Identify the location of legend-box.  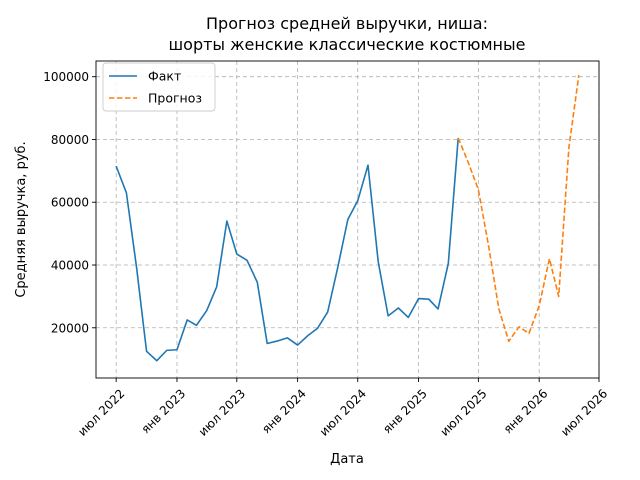
(159, 87).